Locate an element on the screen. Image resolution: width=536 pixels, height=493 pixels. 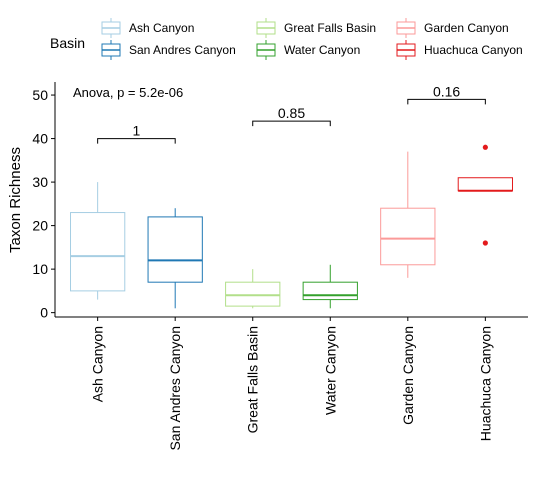
legend-item-1: San Andres Canyon is located at coordinates (168, 50).